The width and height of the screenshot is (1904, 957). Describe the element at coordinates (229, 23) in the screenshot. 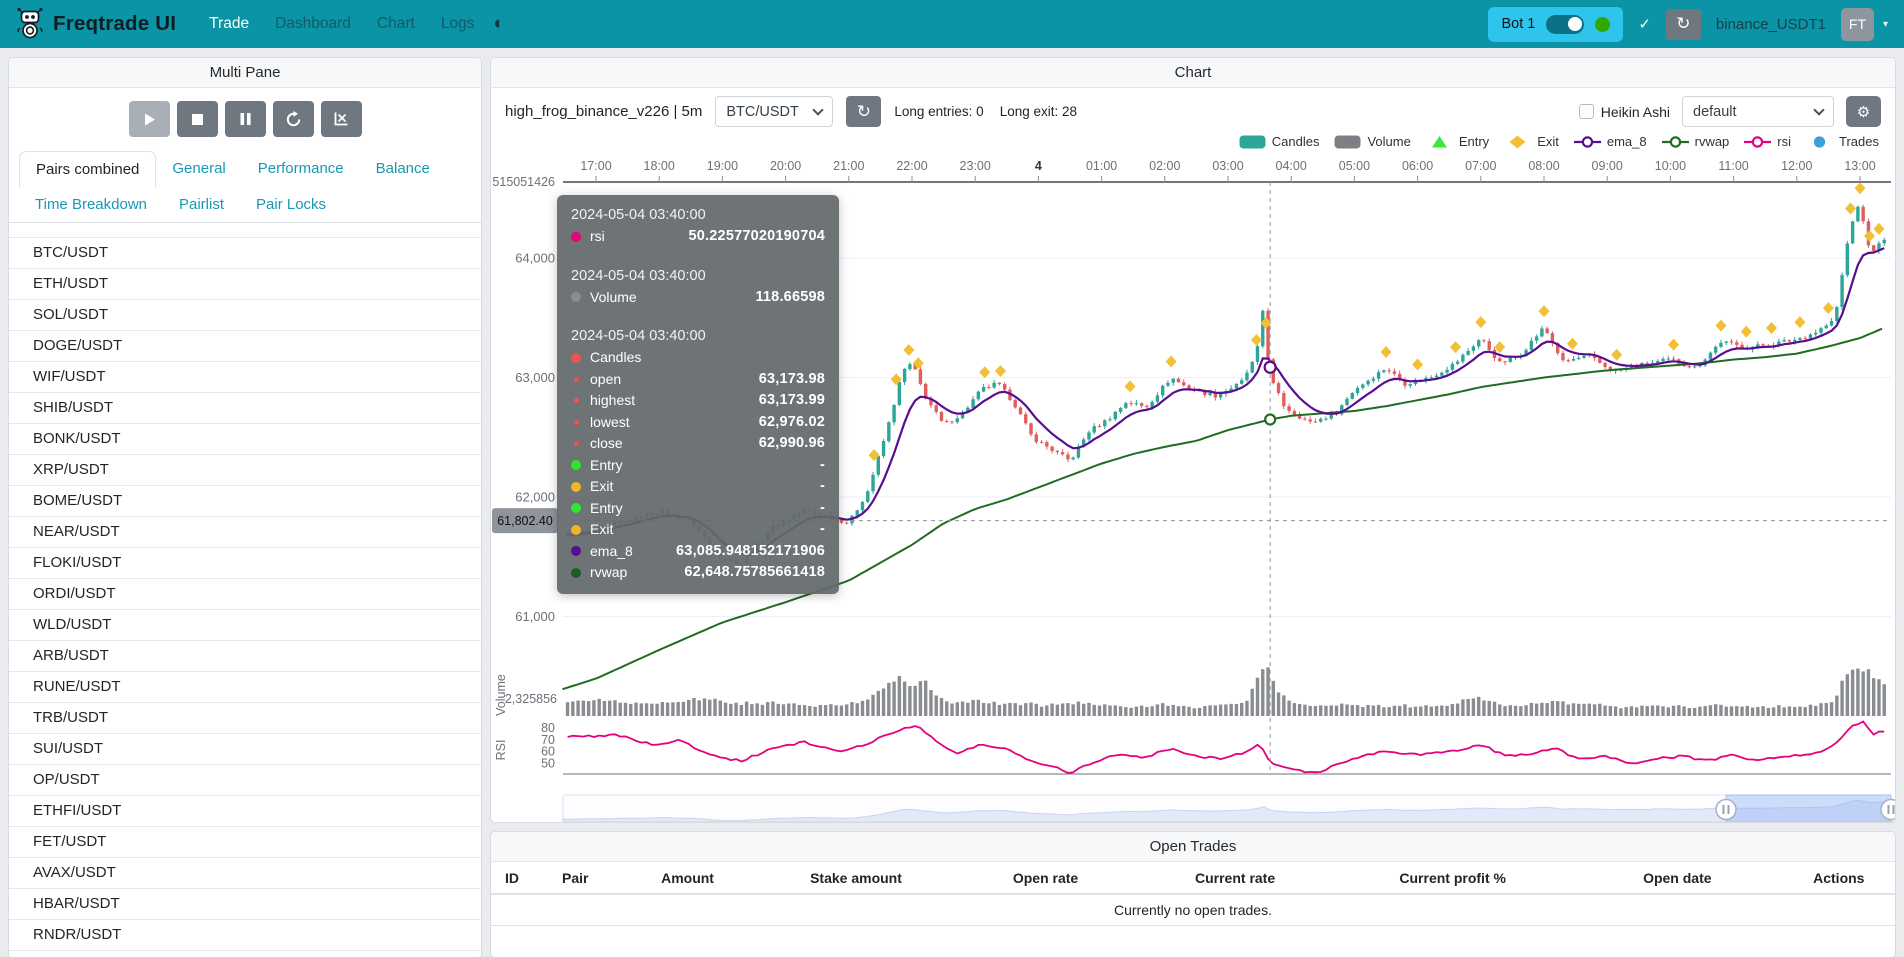

I see `nav-item-trade: Trade` at that location.